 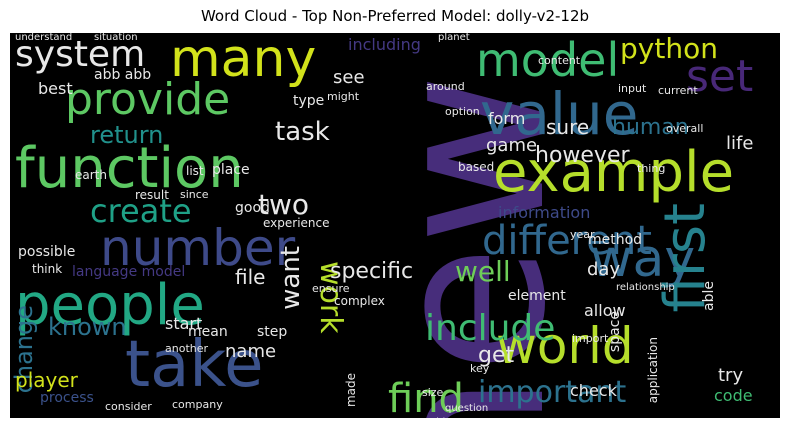 I want to click on cloud-word: python, so click(x=669, y=49).